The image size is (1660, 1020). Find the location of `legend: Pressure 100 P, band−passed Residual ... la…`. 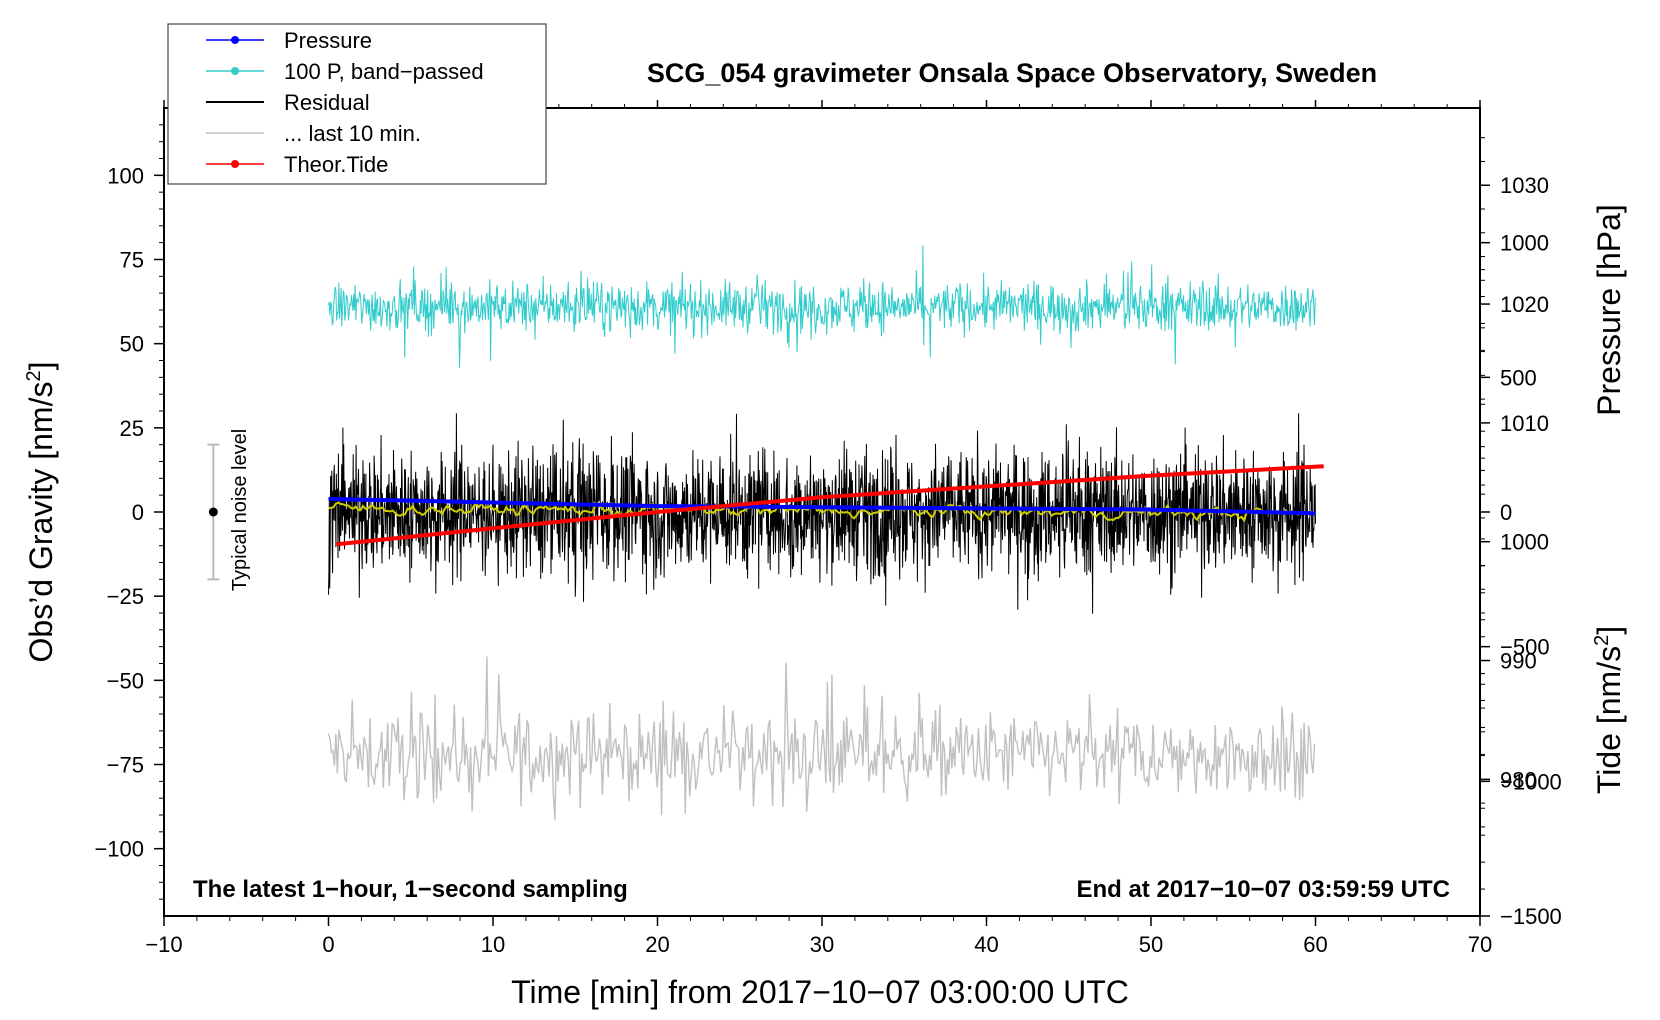

legend: Pressure 100 P, band−passed Residual ... la… is located at coordinates (357, 104).